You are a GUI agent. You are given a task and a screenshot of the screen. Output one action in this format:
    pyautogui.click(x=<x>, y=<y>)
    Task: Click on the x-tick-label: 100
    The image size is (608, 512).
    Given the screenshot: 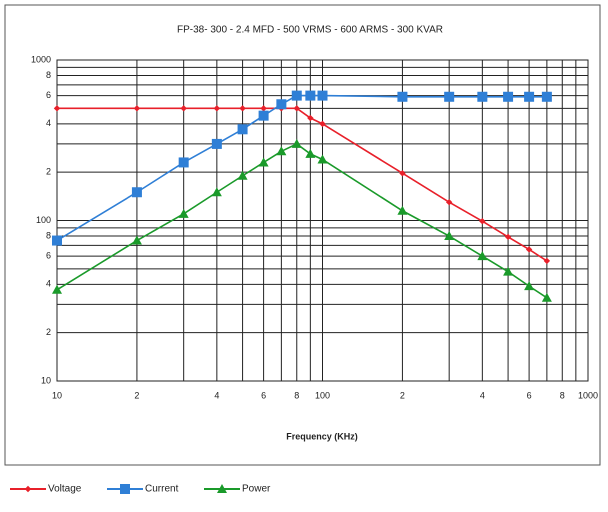 What is the action you would take?
    pyautogui.click(x=322, y=395)
    